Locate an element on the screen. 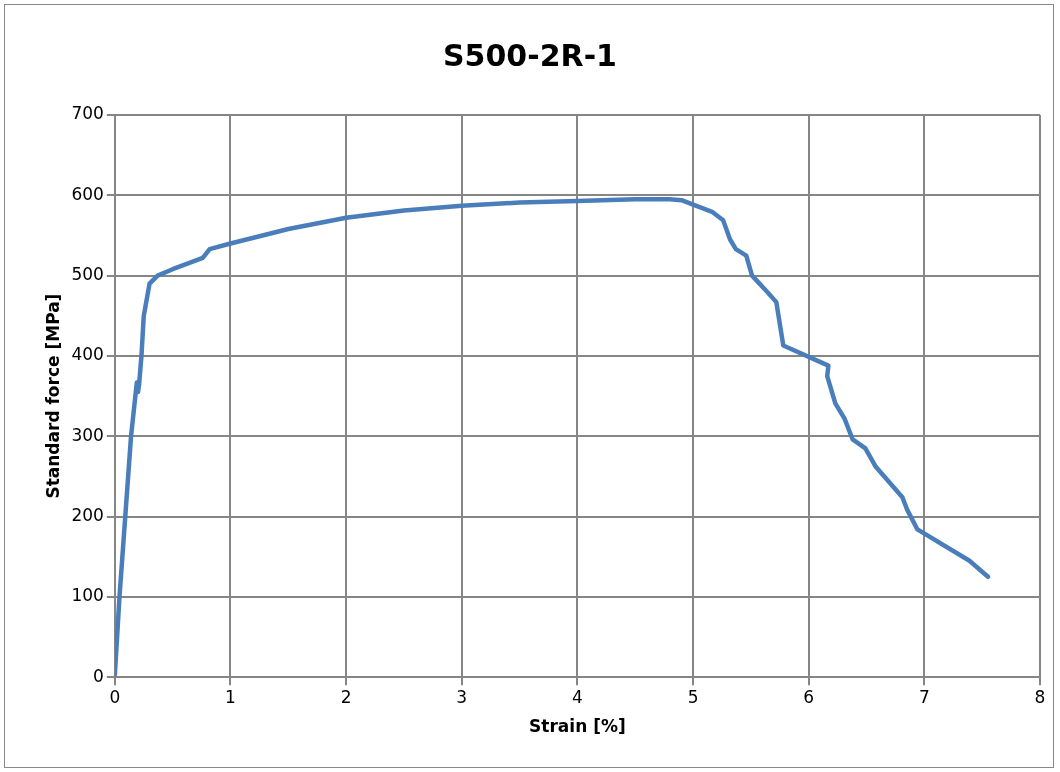  x-tick-label: 4 is located at coordinates (577, 696).